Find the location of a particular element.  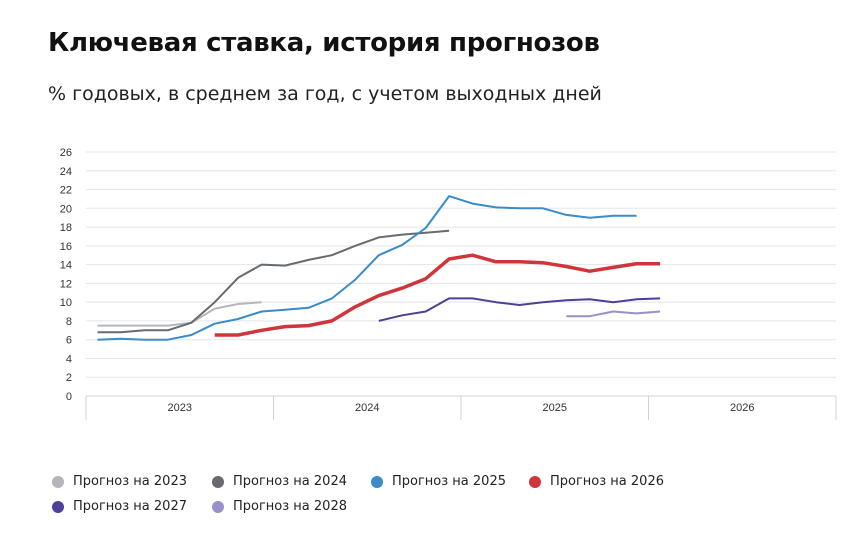

legend-label: Прогноз на 2026 is located at coordinates (607, 481).